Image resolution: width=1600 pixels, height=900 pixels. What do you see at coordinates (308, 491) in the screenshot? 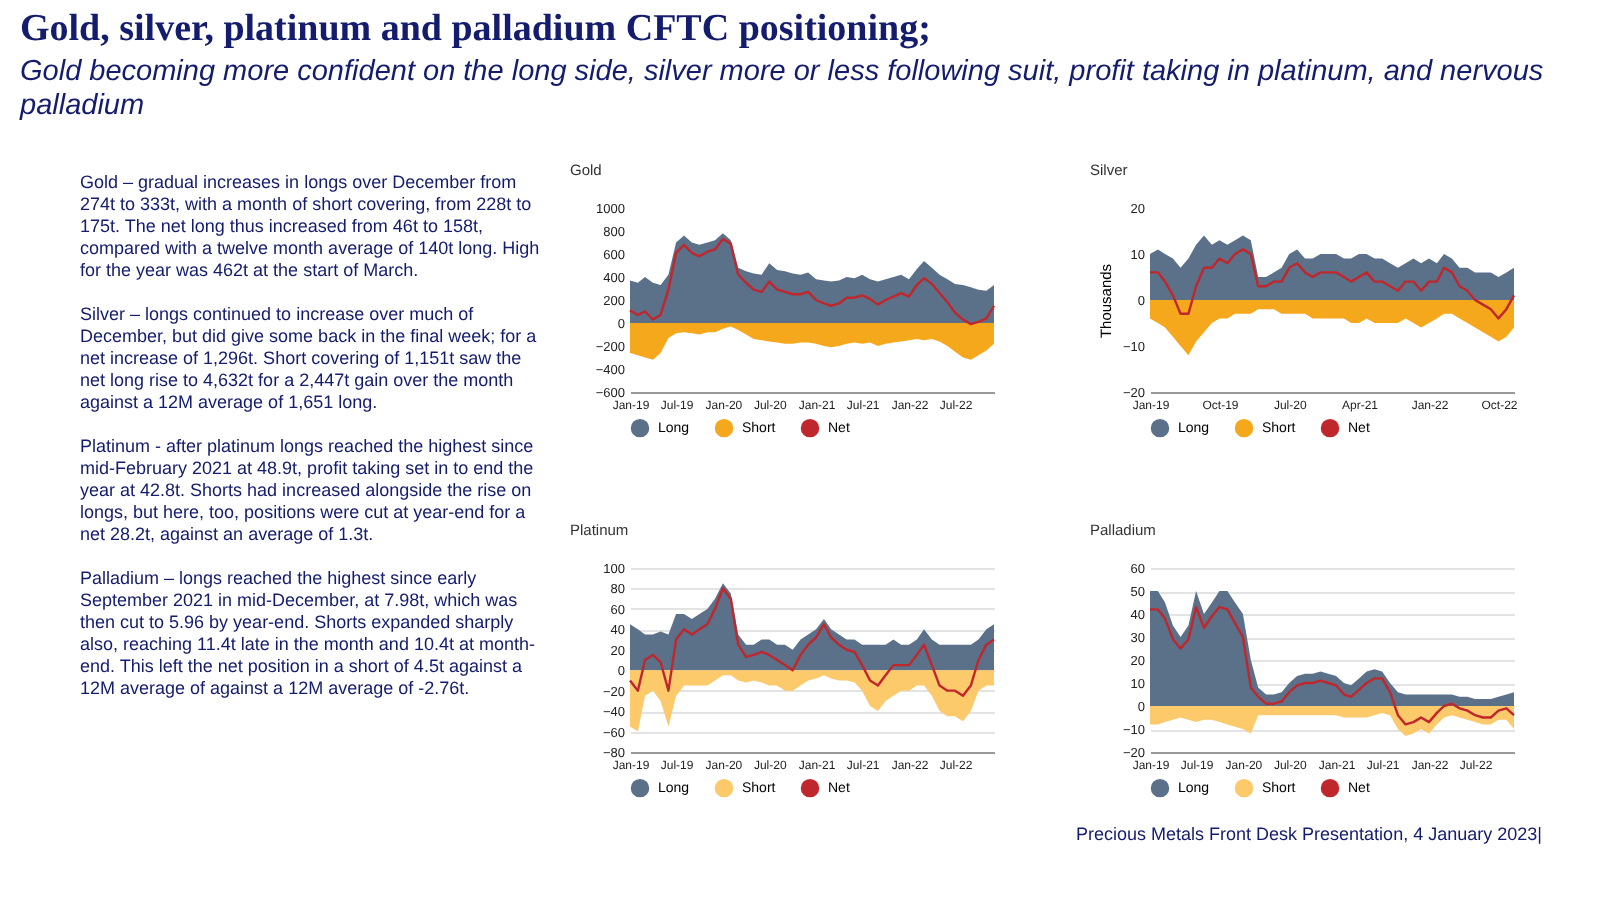
I see `text: Platinum - after platinum longs reached the highest since mid-February 2021 at 48.9t, profit taking set in to end the year at 42.8t. Shorts had increased alongside the rise on longs, but here, too, positions were cut at year-end for a net 28.2t, against an average of 1.3t.` at bounding box center [308, 491].